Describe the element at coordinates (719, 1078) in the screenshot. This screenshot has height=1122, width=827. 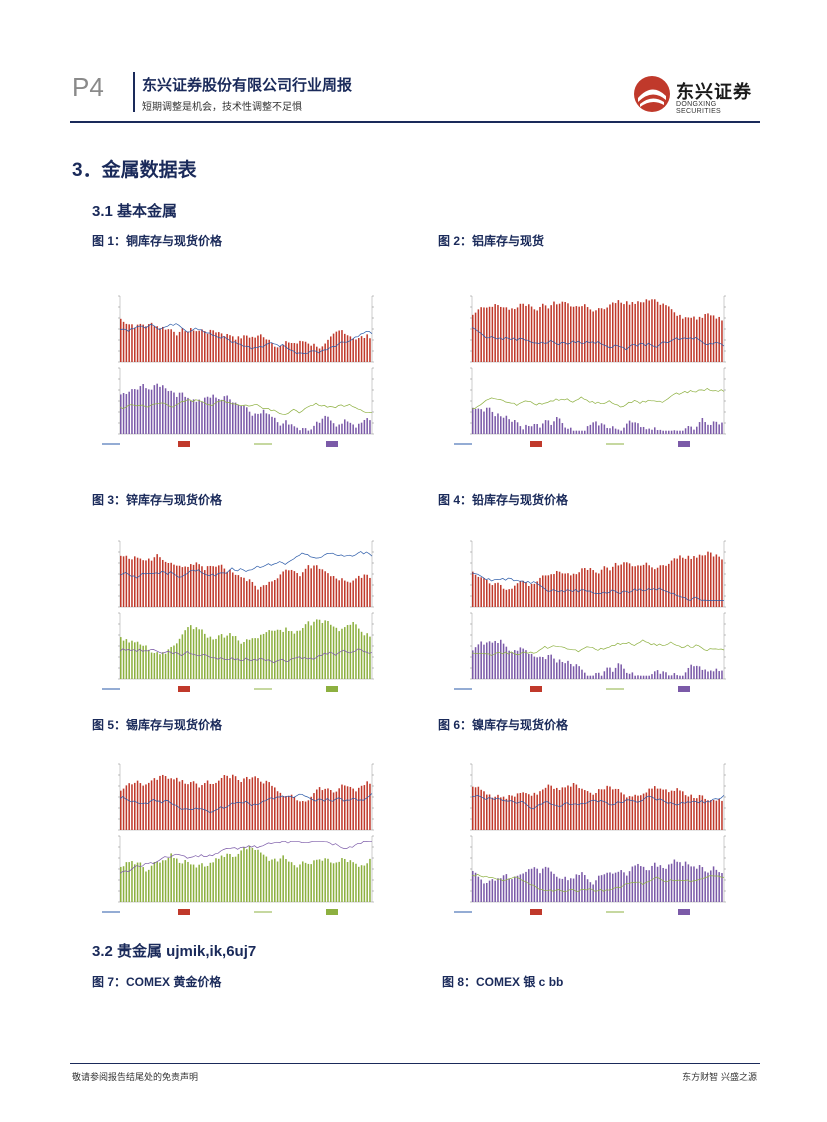
I see `footer-slogan: 东方财智 兴盛之源` at that location.